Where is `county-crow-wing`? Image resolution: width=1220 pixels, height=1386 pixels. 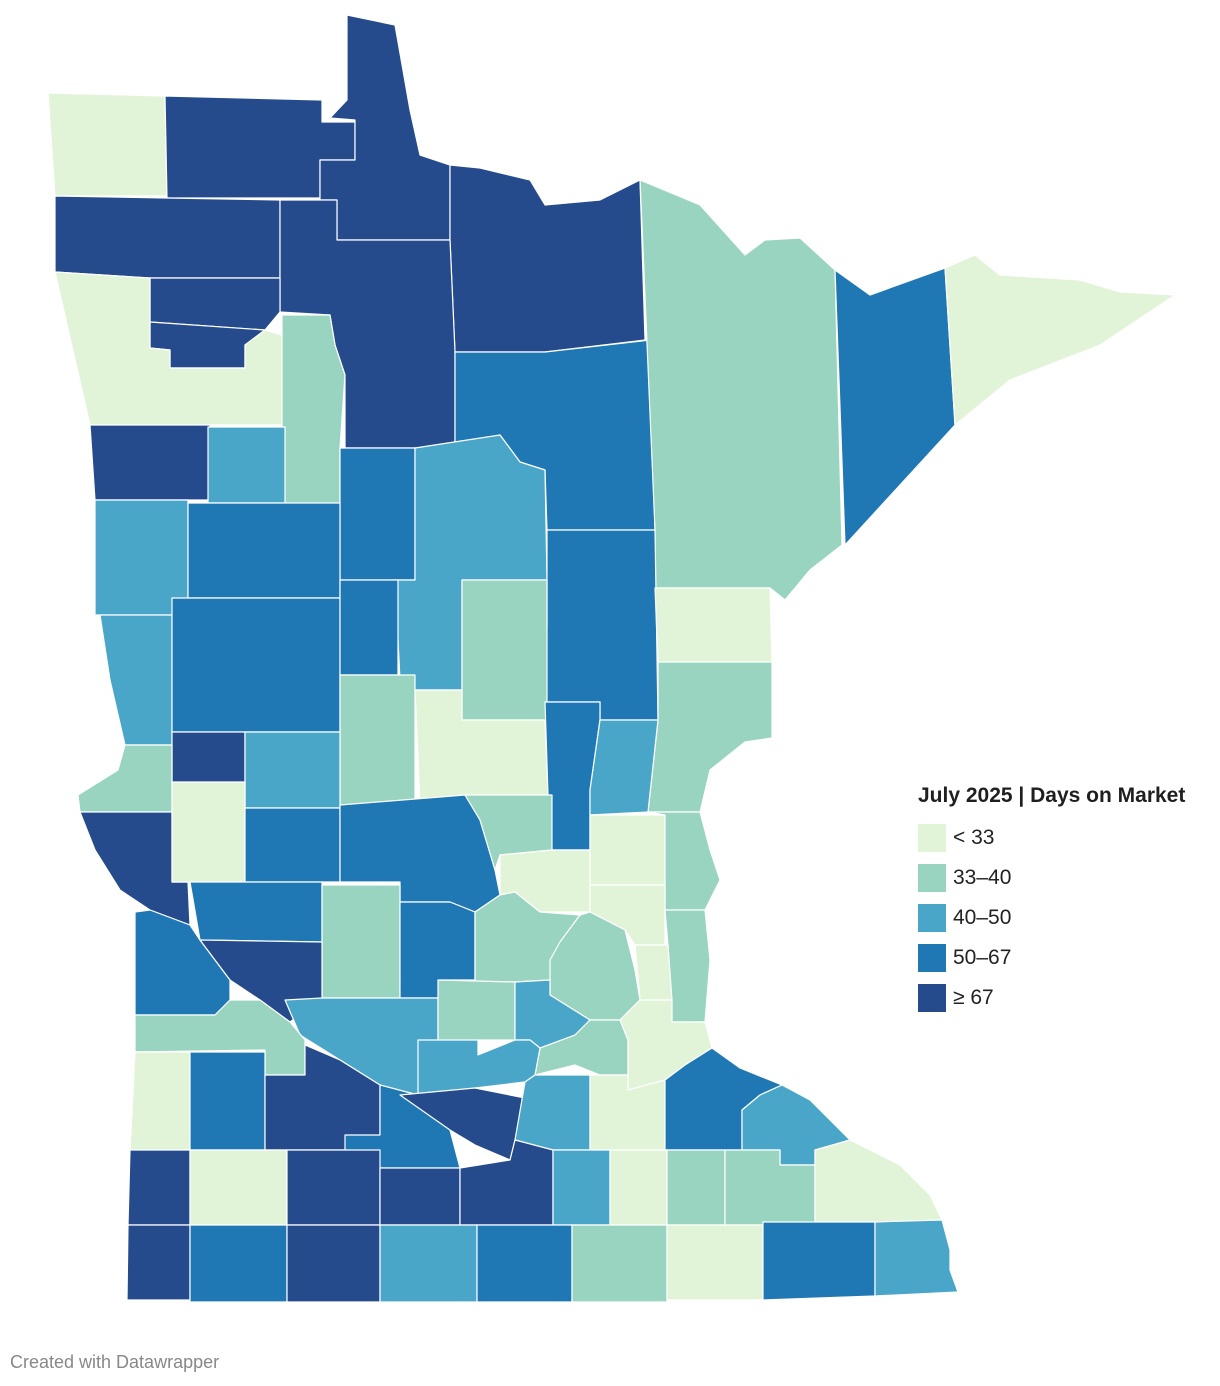
county-crow-wing is located at coordinates (504, 650).